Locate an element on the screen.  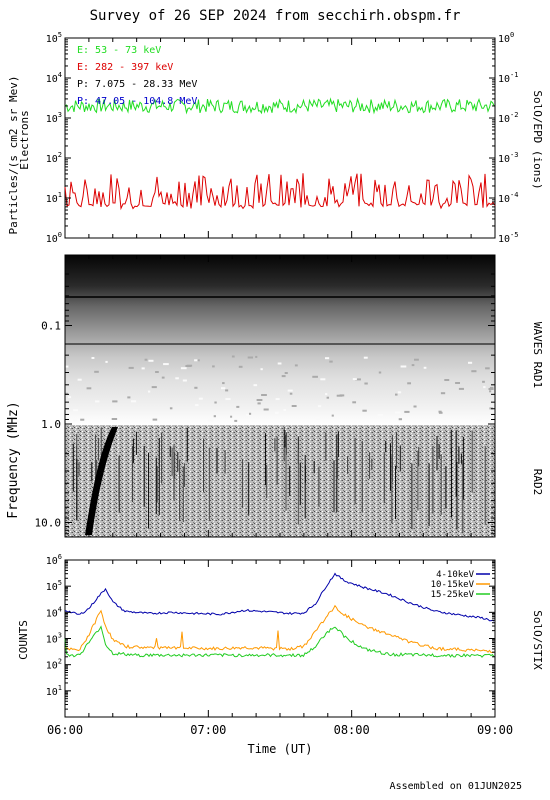
epd-y-tick-label: 10³ is located at coordinates (54, 118).